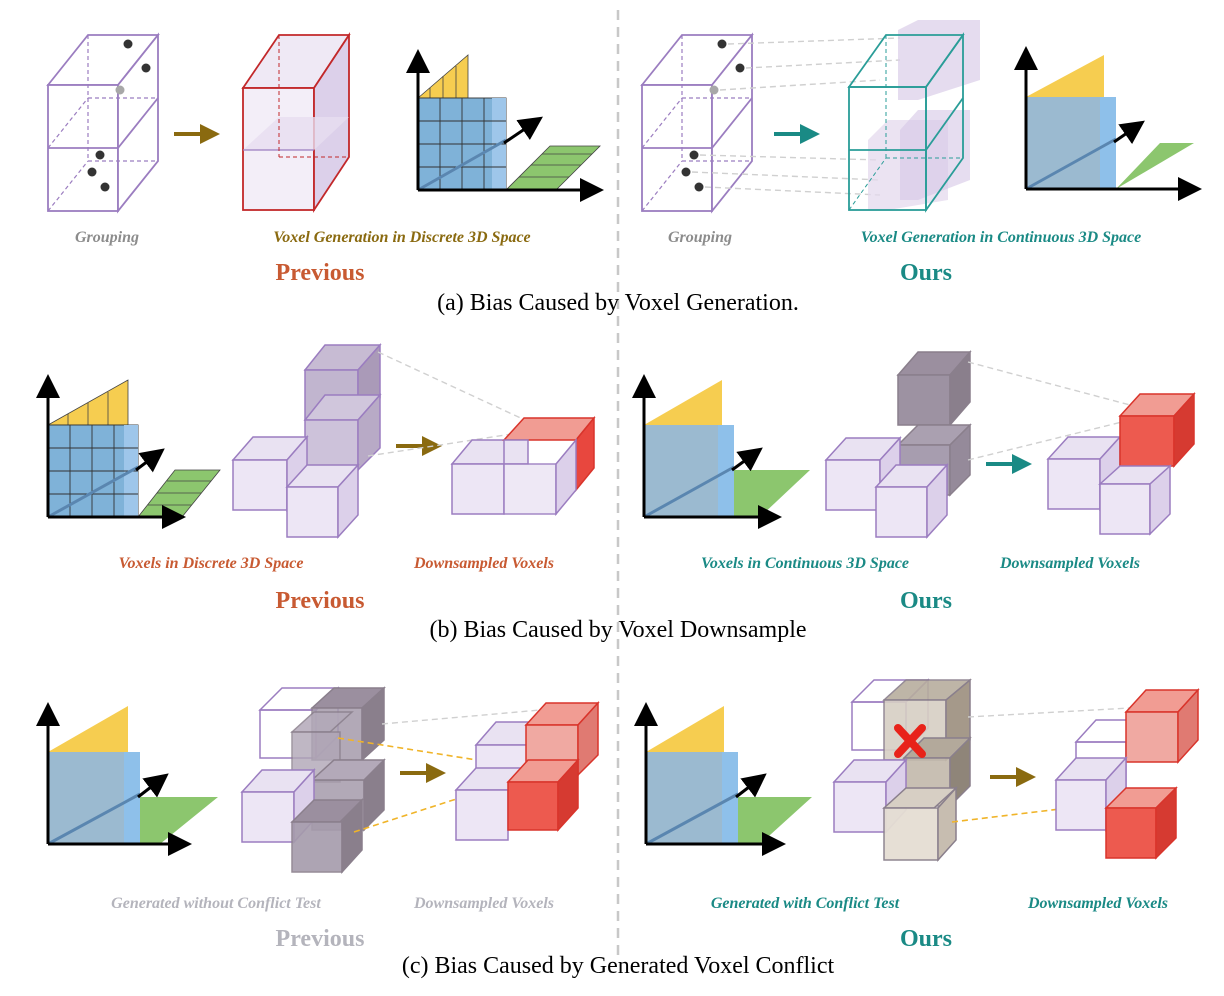 This screenshot has width=1224, height=996. I want to click on label-a-left-grouping: Grouping, so click(107, 237).